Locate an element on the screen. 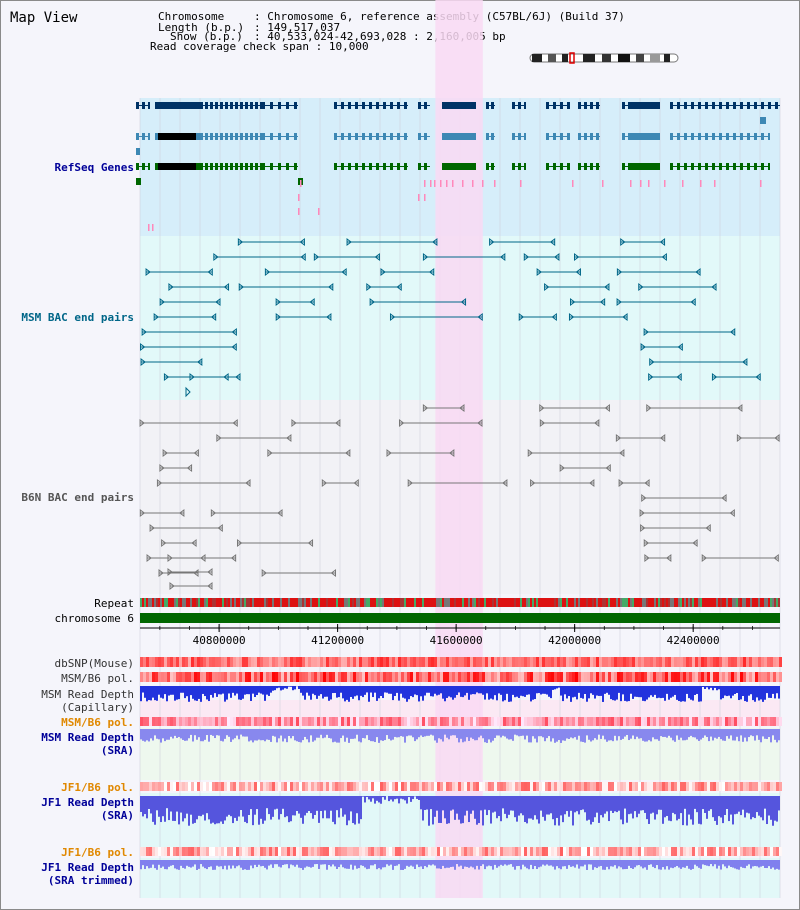 The image size is (800, 910). track-label-msm-bac: MSM BAC end pairs is located at coordinates (77, 317).